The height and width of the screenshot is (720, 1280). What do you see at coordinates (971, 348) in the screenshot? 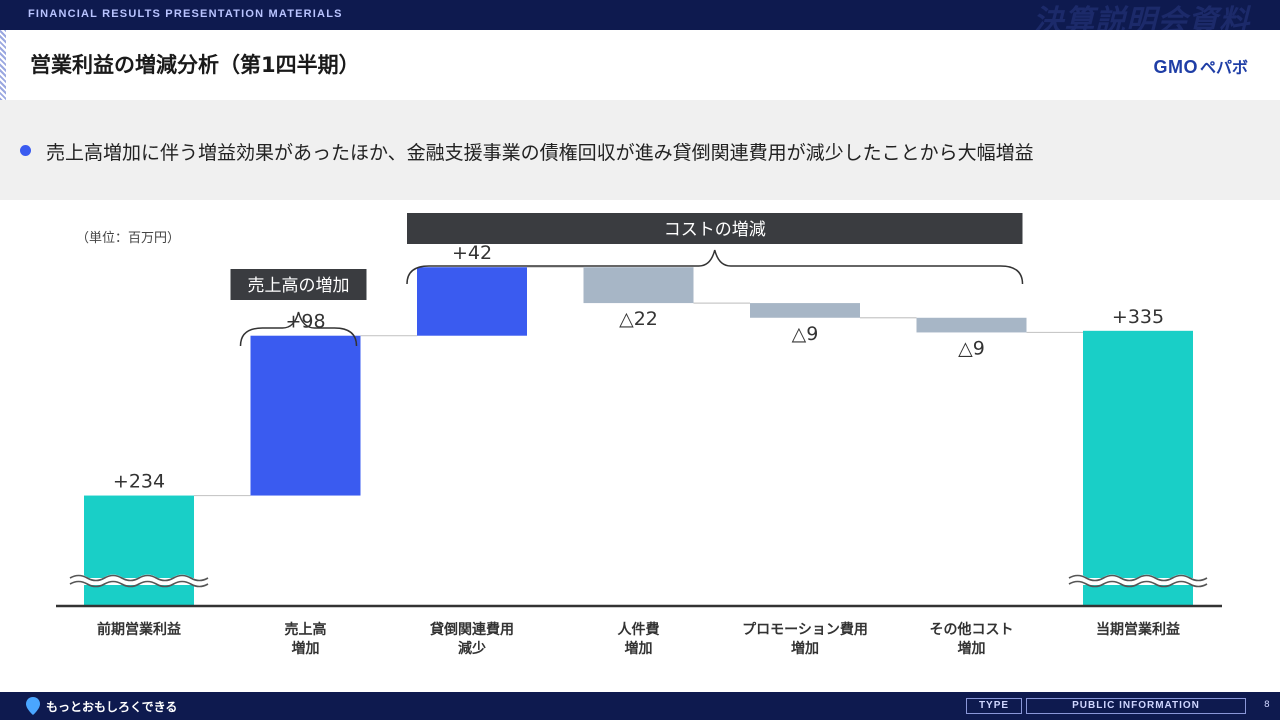
I see `data-label-6: △9` at bounding box center [971, 348].